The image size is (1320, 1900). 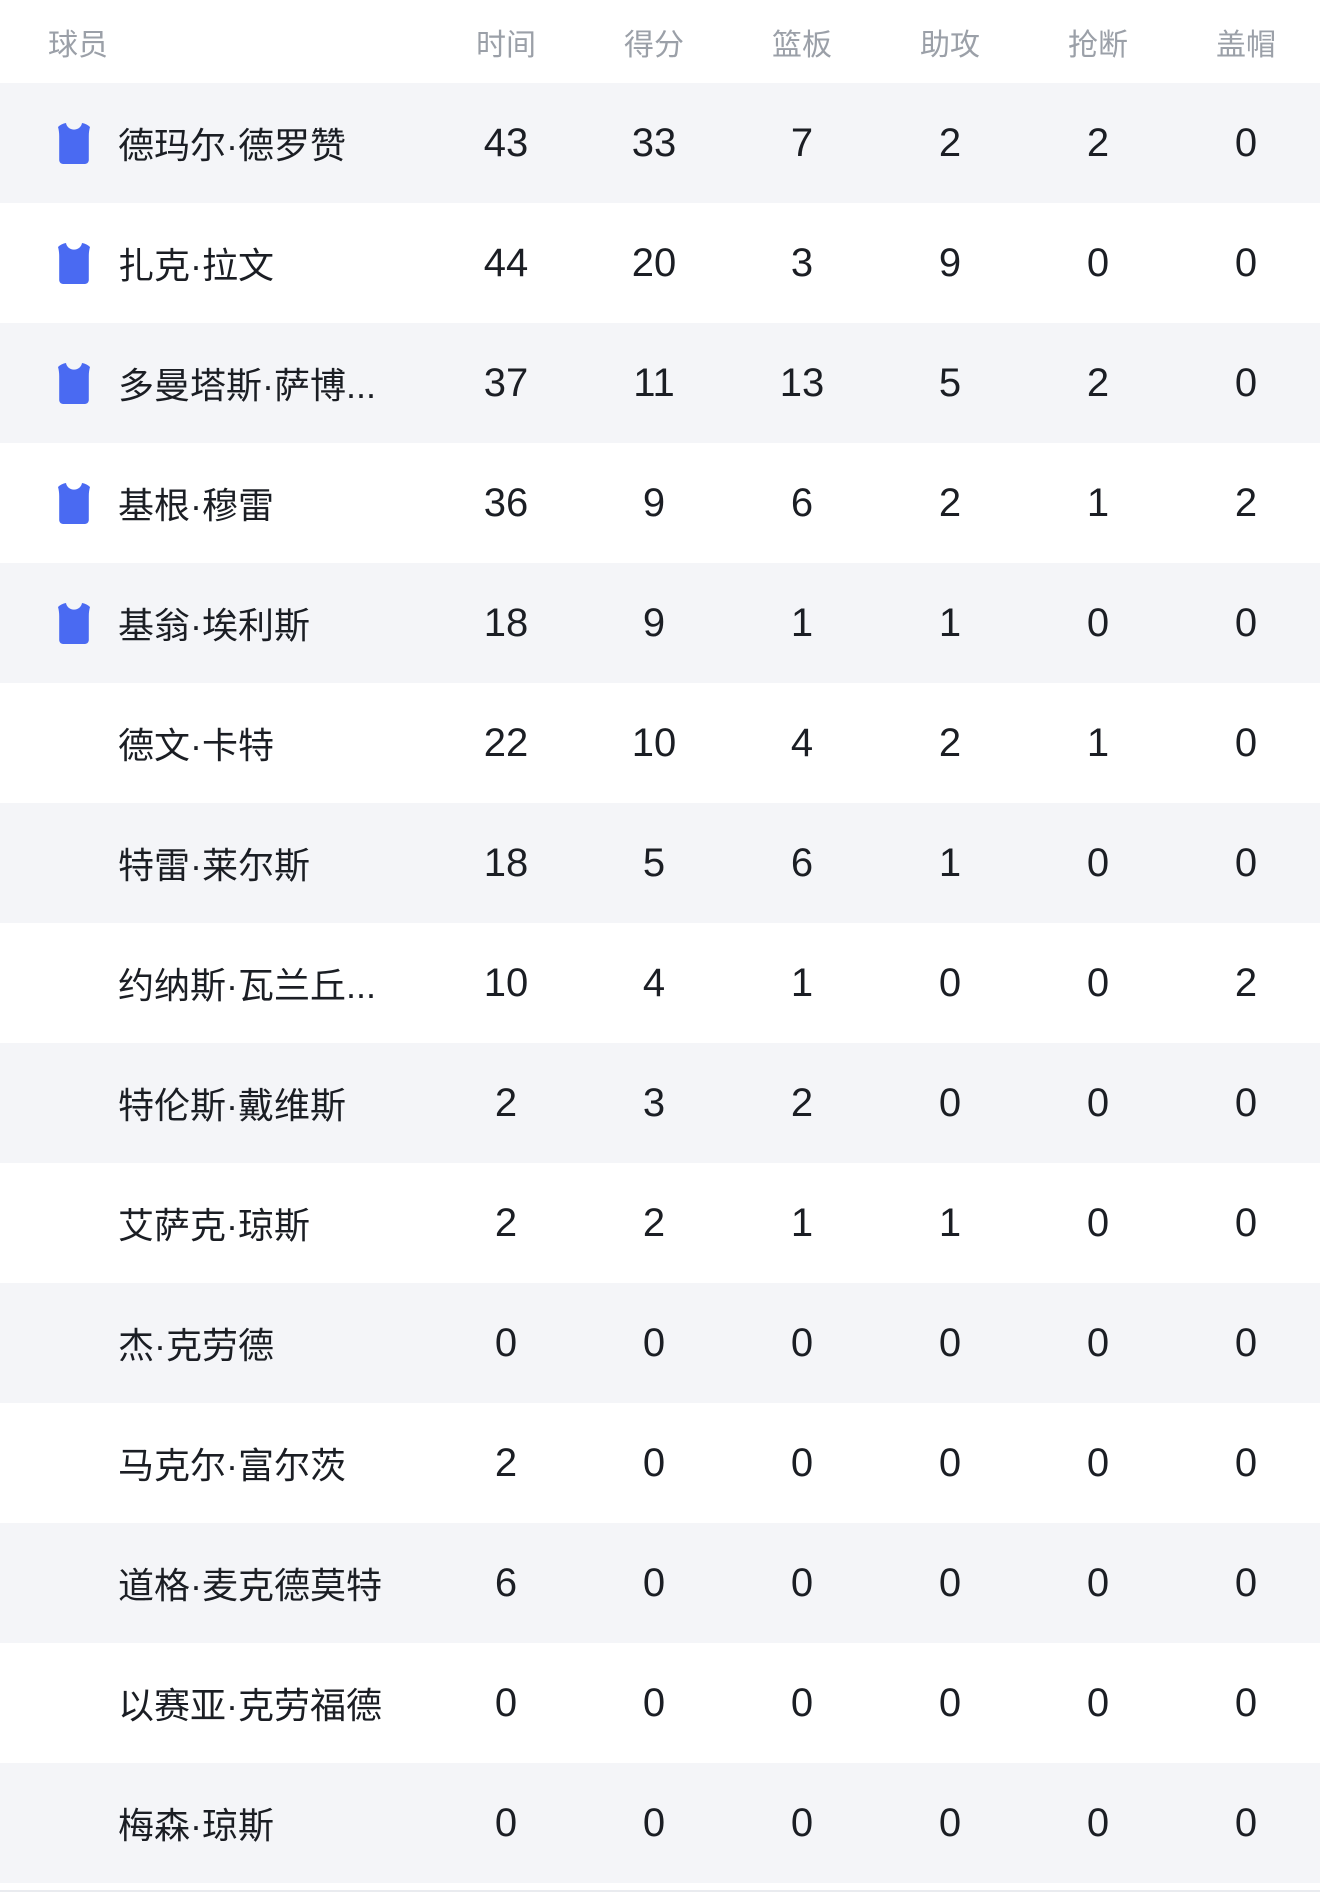 What do you see at coordinates (506, 742) in the screenshot?
I see `stat-cell: 22` at bounding box center [506, 742].